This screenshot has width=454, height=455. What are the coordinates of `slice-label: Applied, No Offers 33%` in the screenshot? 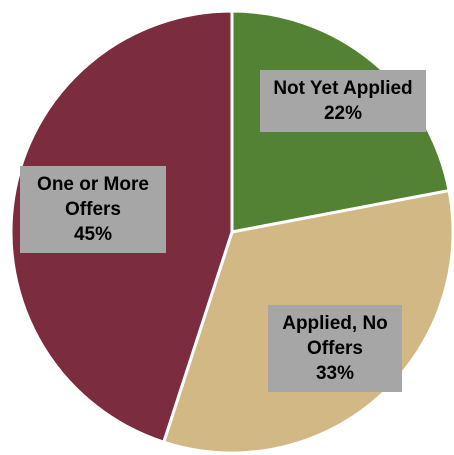 It's located at (335, 348).